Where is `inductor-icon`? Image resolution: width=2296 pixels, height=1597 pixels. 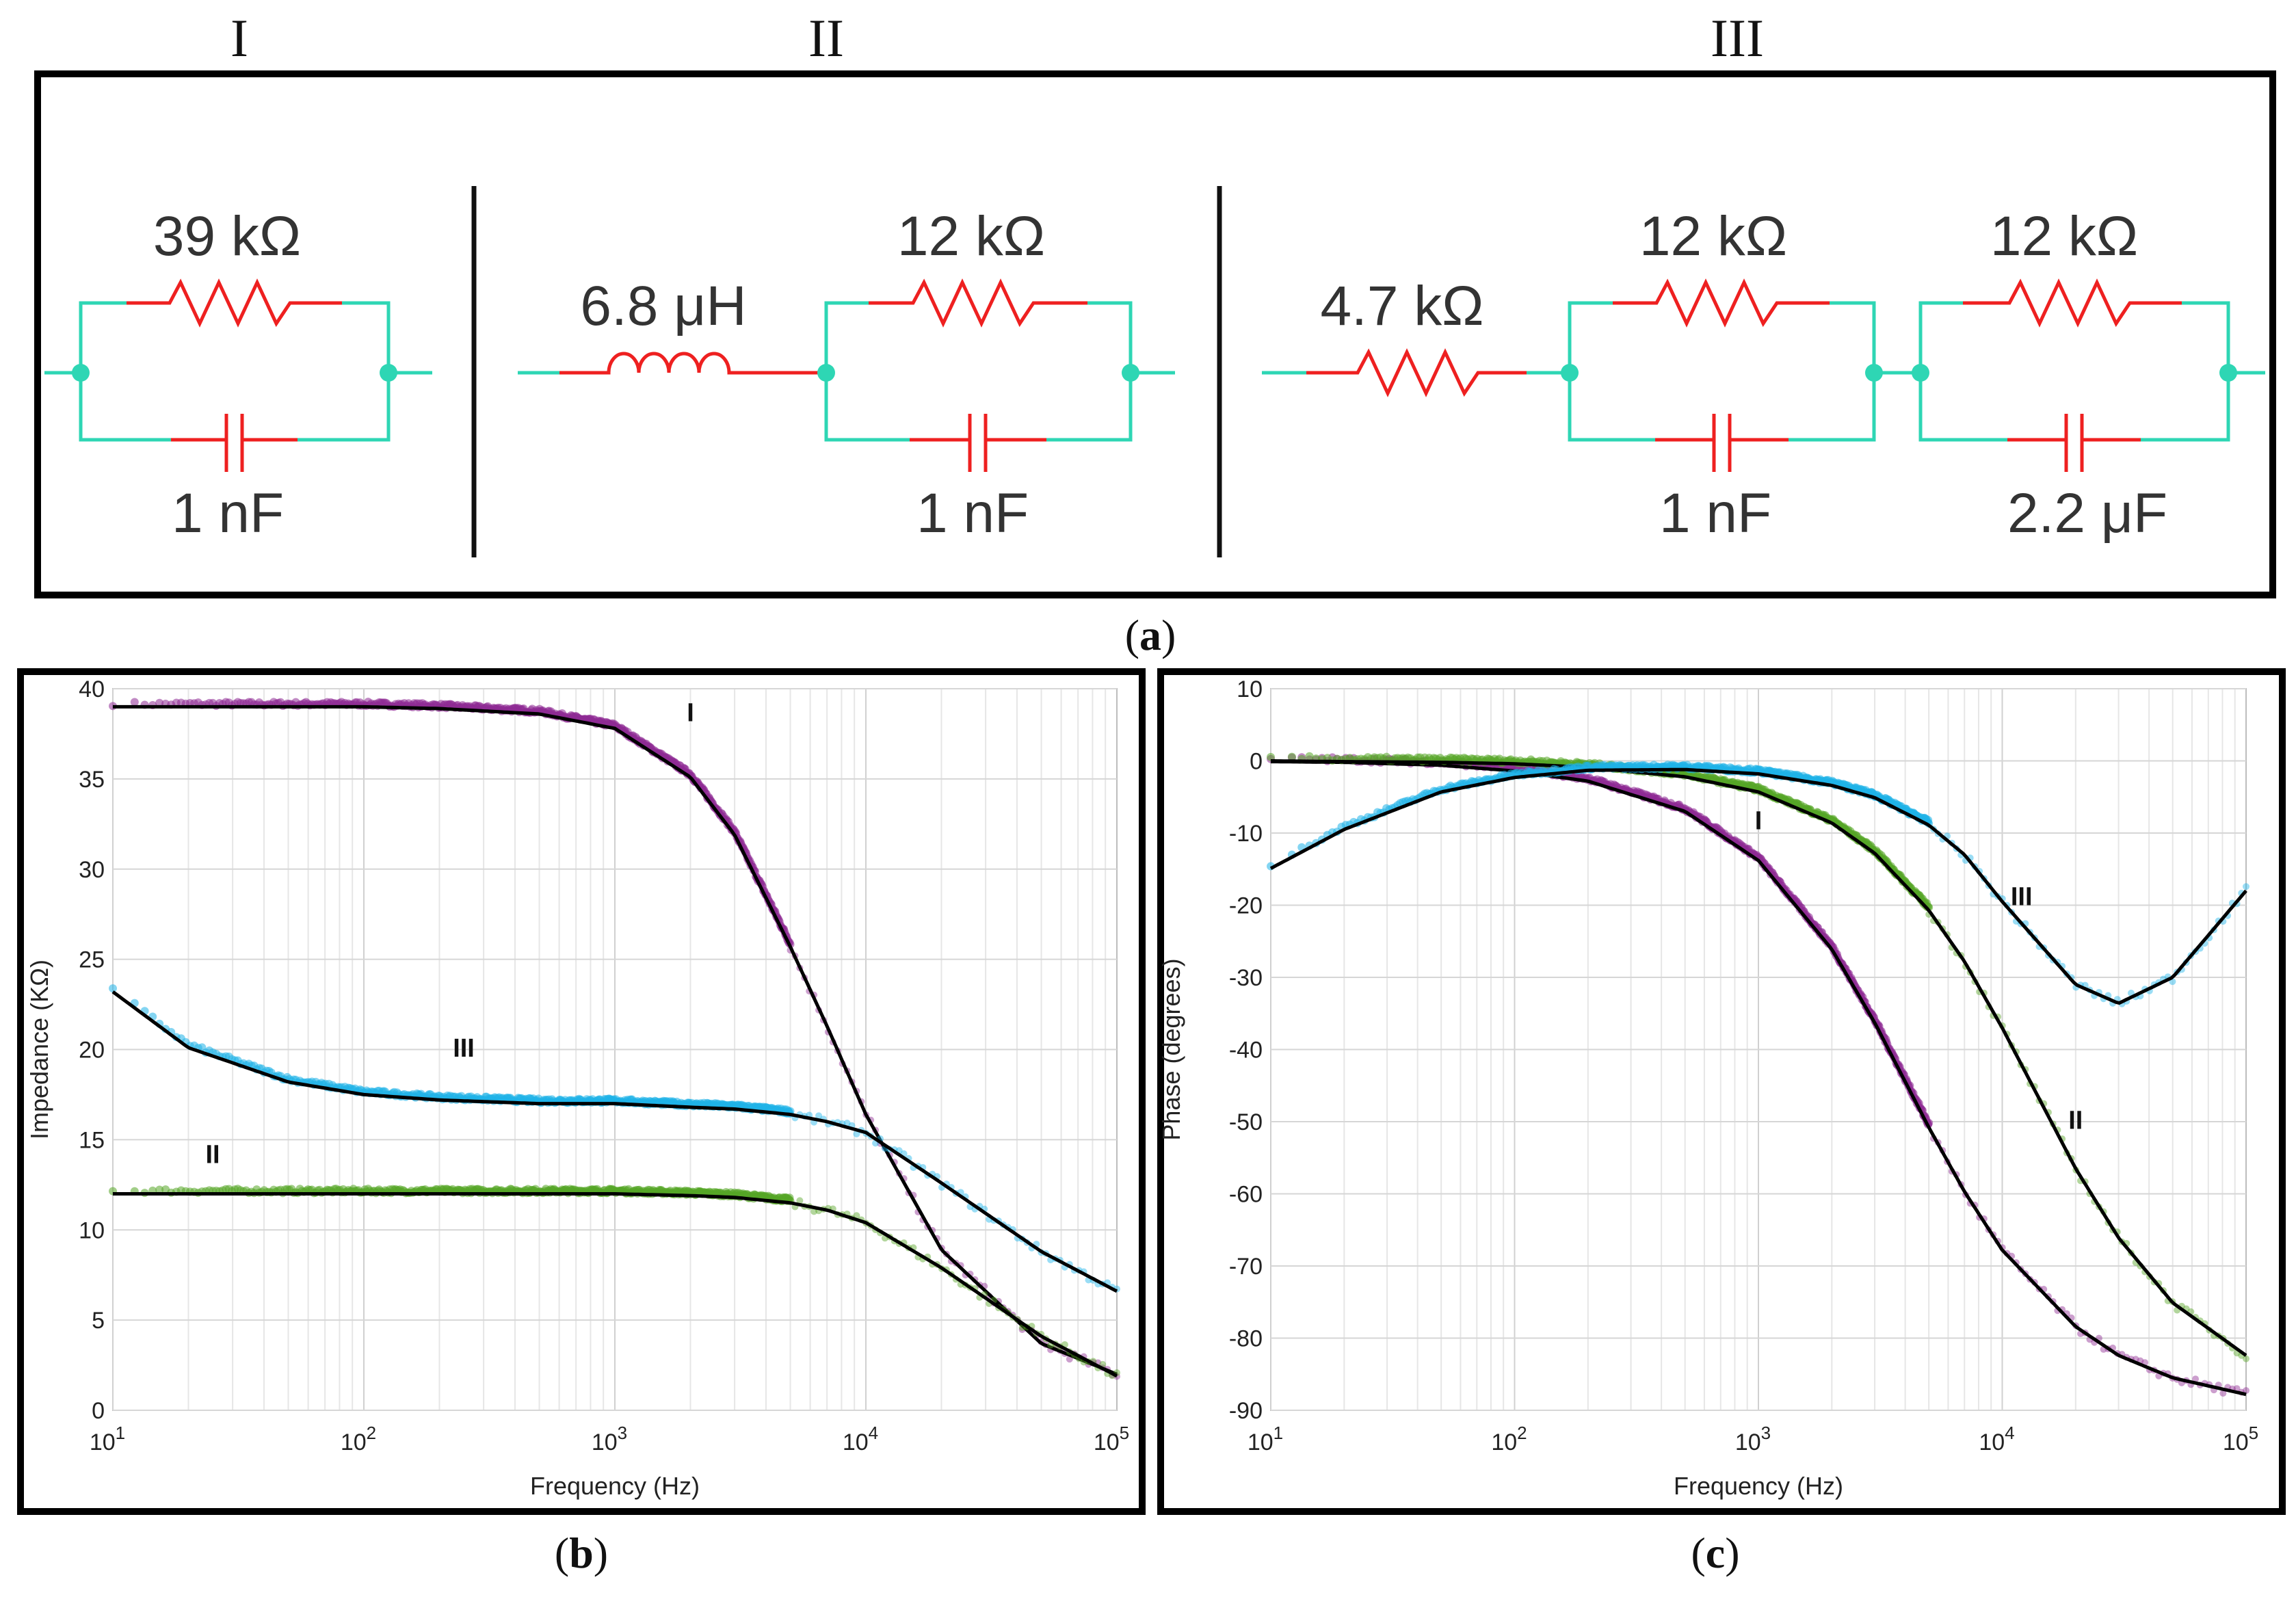 inductor-icon is located at coordinates (648, 363).